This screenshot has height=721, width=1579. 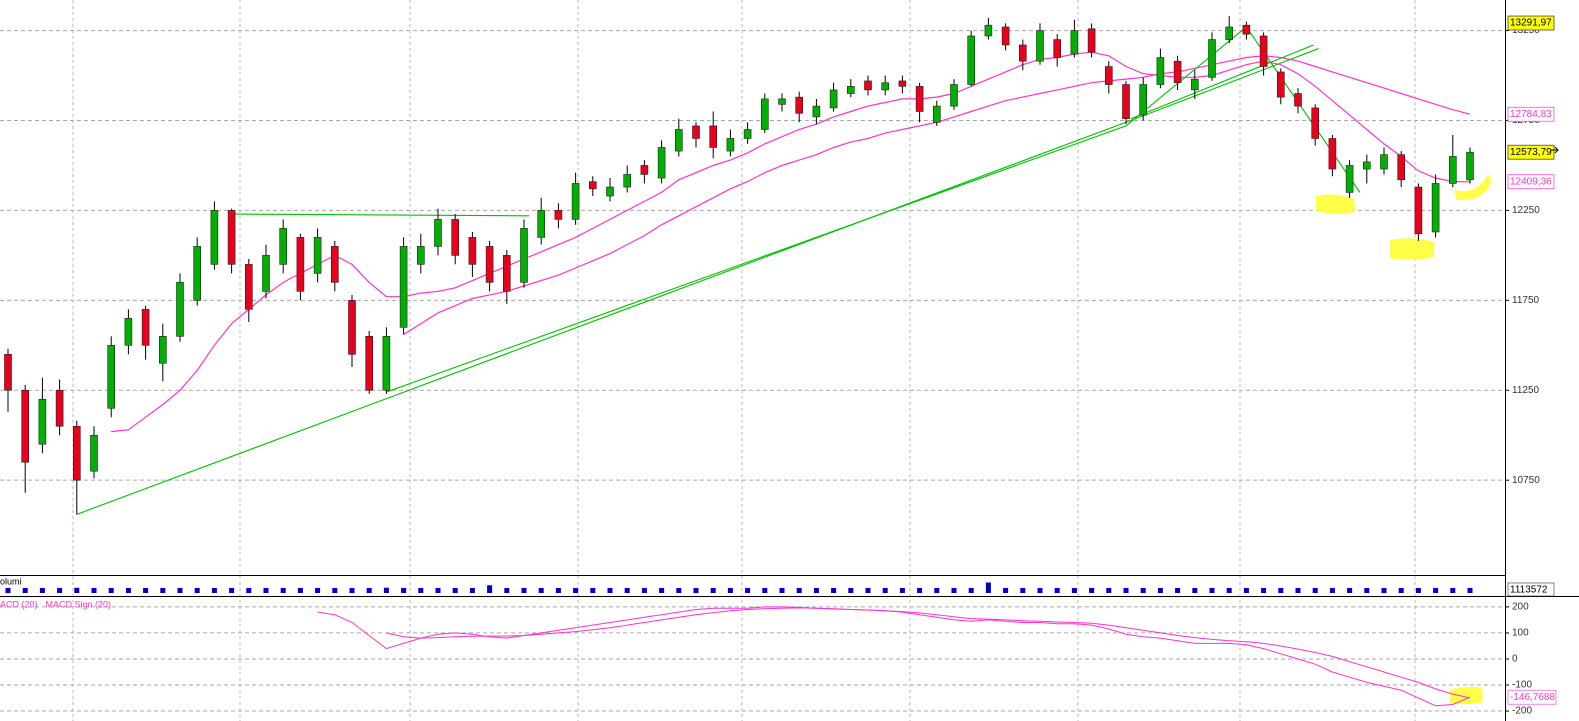 What do you see at coordinates (1522, 711) in the screenshot?
I see `y-tick-label: -200` at bounding box center [1522, 711].